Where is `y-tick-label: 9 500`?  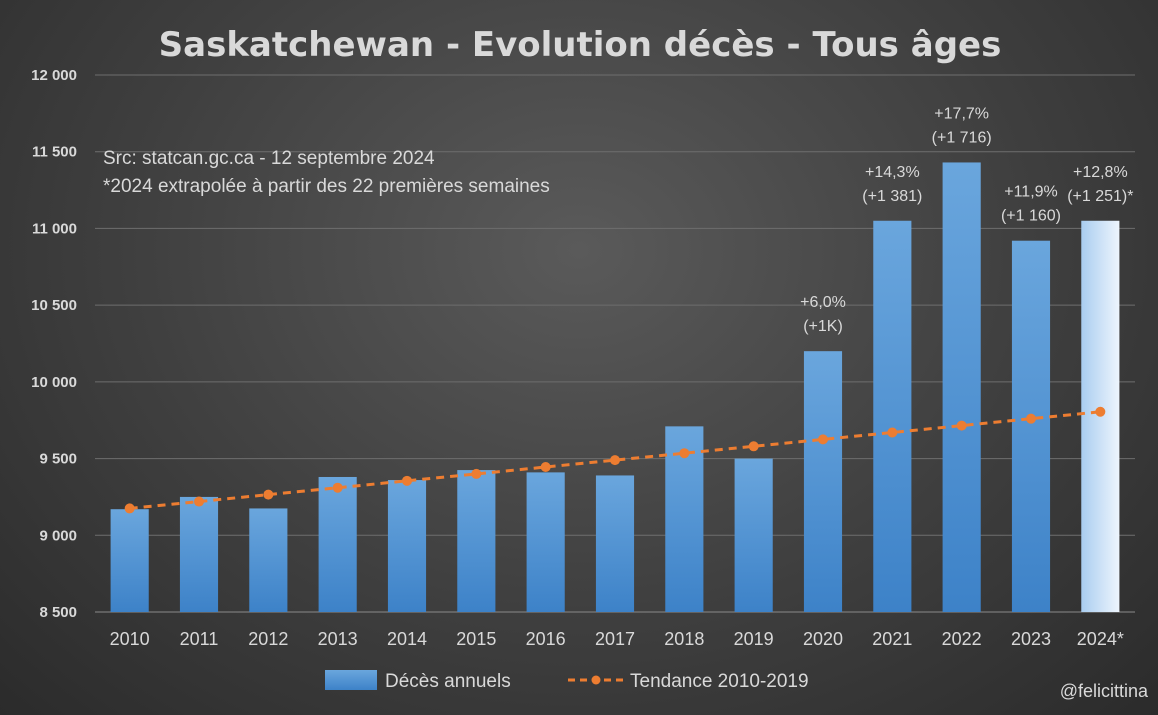
y-tick-label: 9 500 is located at coordinates (58, 459).